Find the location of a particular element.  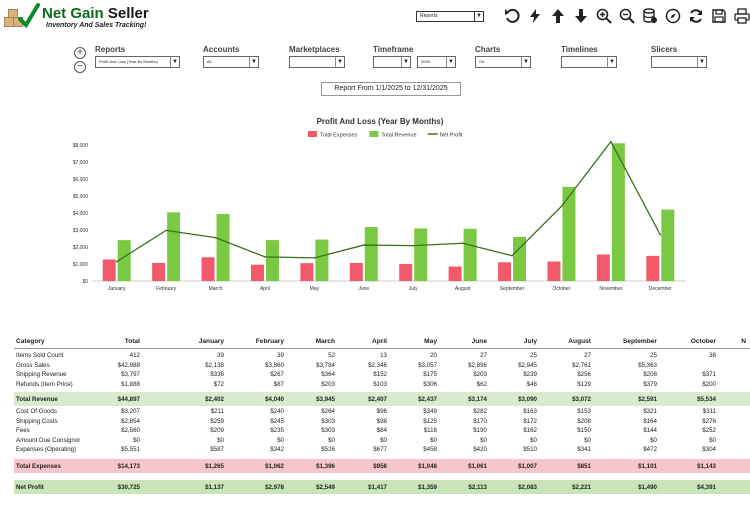

save-button is located at coordinates (718, 16).